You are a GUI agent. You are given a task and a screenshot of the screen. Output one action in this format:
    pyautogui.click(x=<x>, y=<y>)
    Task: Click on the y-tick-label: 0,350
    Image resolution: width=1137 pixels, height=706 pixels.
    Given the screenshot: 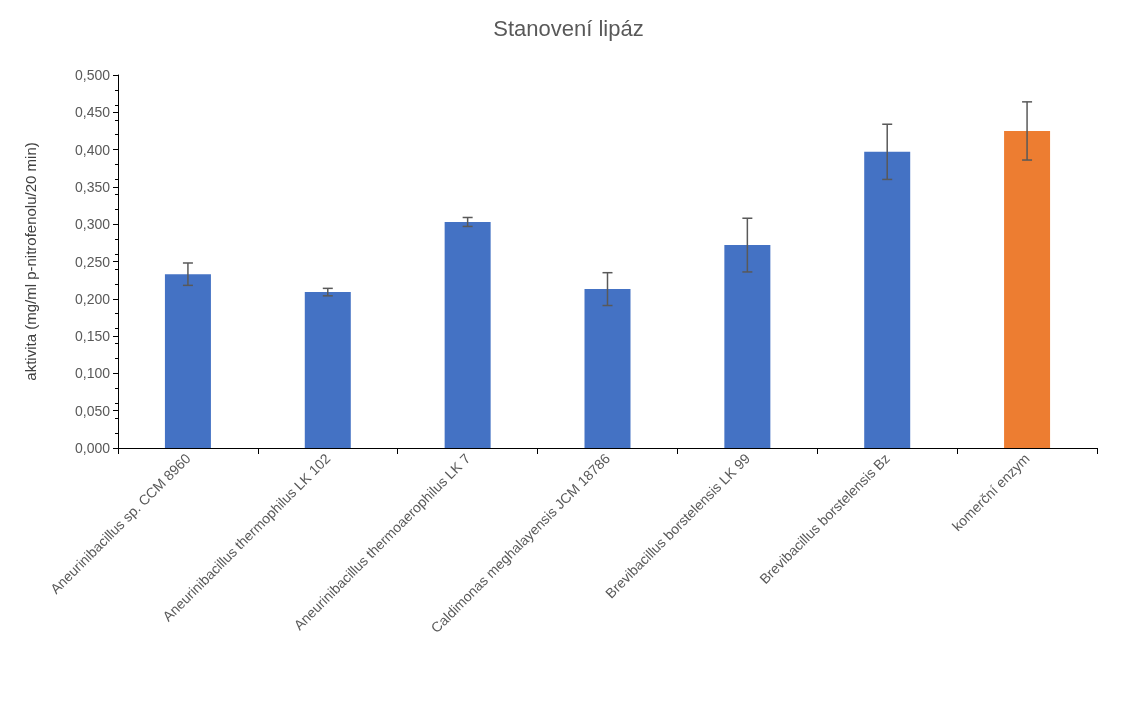 What is the action you would take?
    pyautogui.click(x=92, y=186)
    